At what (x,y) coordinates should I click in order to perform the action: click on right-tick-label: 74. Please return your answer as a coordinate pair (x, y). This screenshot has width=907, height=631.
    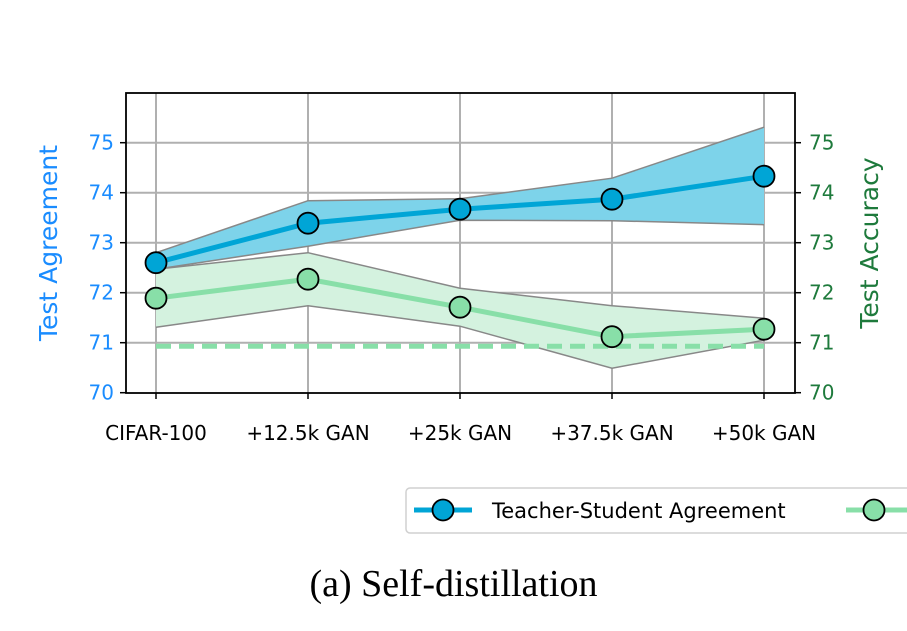
    Looking at the image, I should click on (821, 193).